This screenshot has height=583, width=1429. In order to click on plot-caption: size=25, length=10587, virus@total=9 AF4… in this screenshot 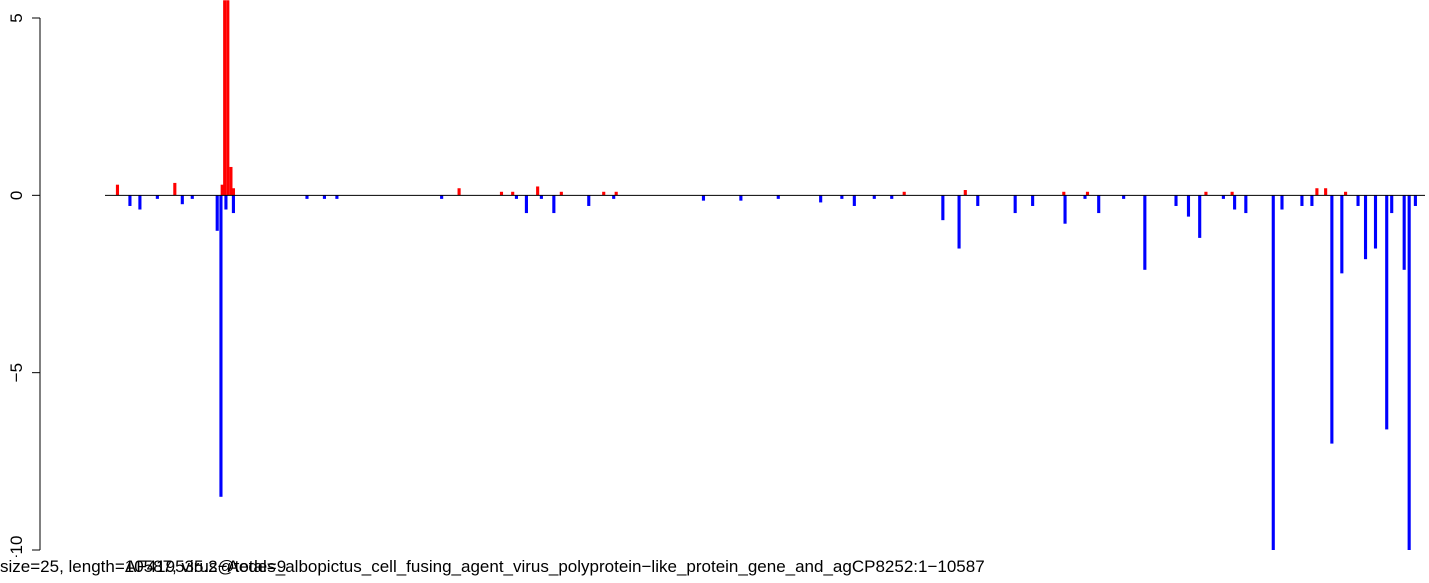, I will do `click(714, 570)`.